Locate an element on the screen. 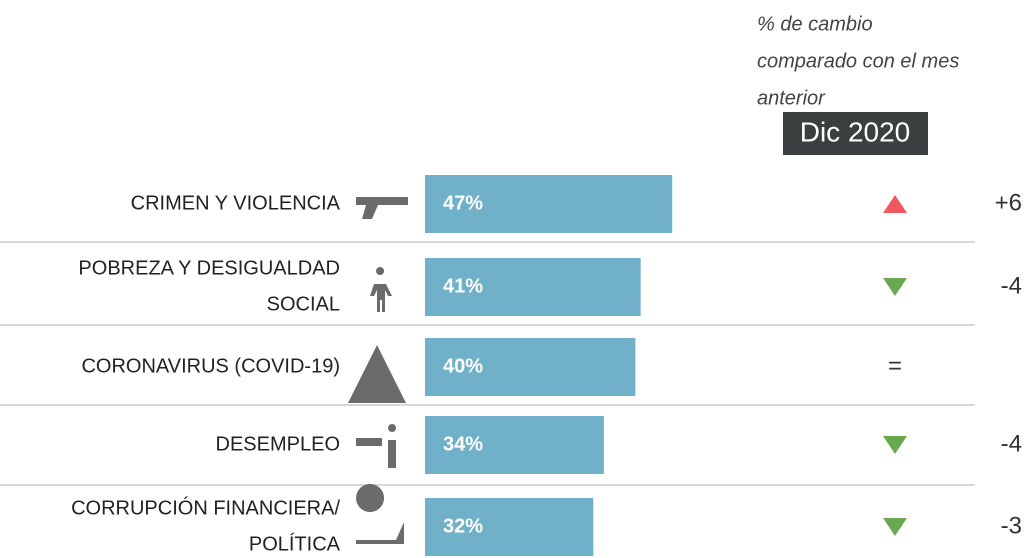 The image size is (1029, 558). icons is located at coordinates (378, 370).